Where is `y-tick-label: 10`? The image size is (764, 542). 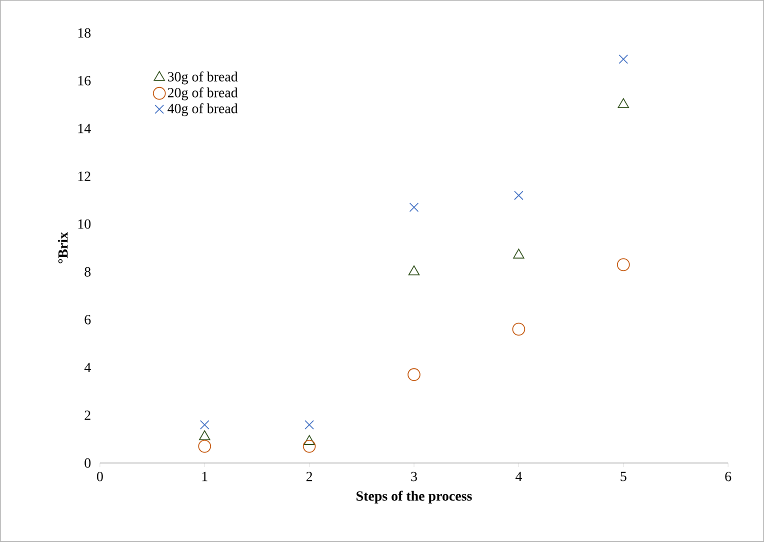 y-tick-label: 10 is located at coordinates (84, 224).